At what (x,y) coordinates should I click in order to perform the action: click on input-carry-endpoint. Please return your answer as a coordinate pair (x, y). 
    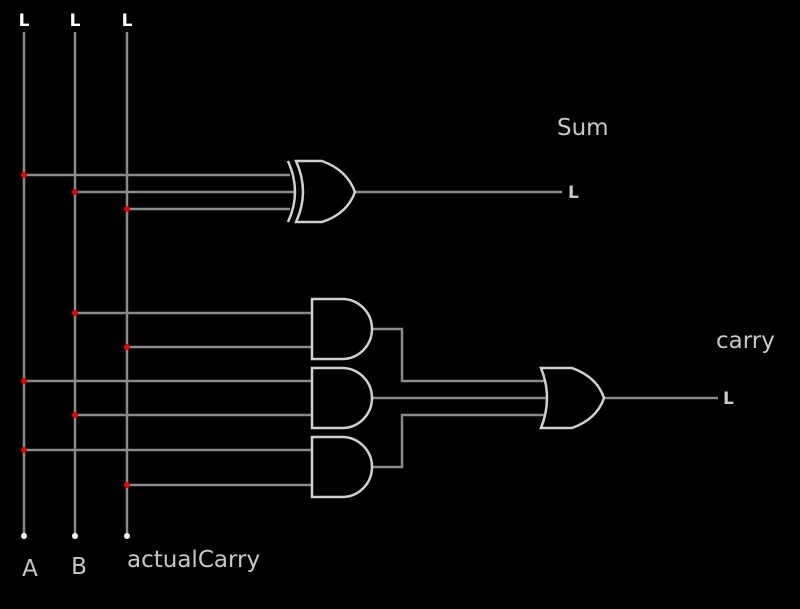
    Looking at the image, I should click on (127, 536).